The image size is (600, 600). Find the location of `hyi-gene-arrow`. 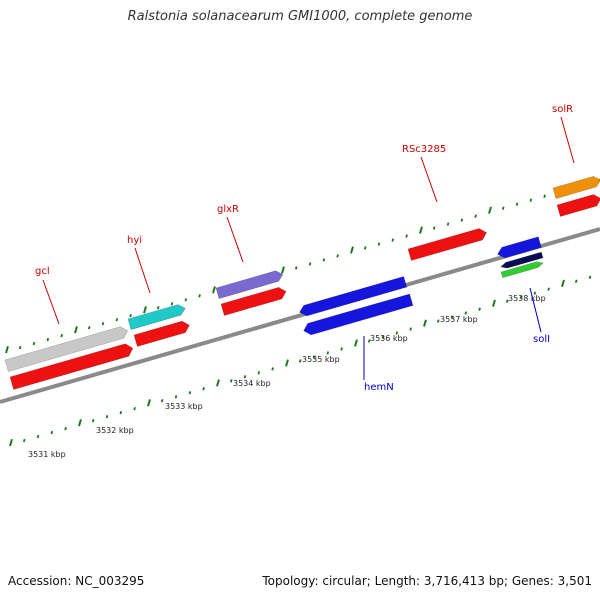

hyi-gene-arrow is located at coordinates (156, 317).